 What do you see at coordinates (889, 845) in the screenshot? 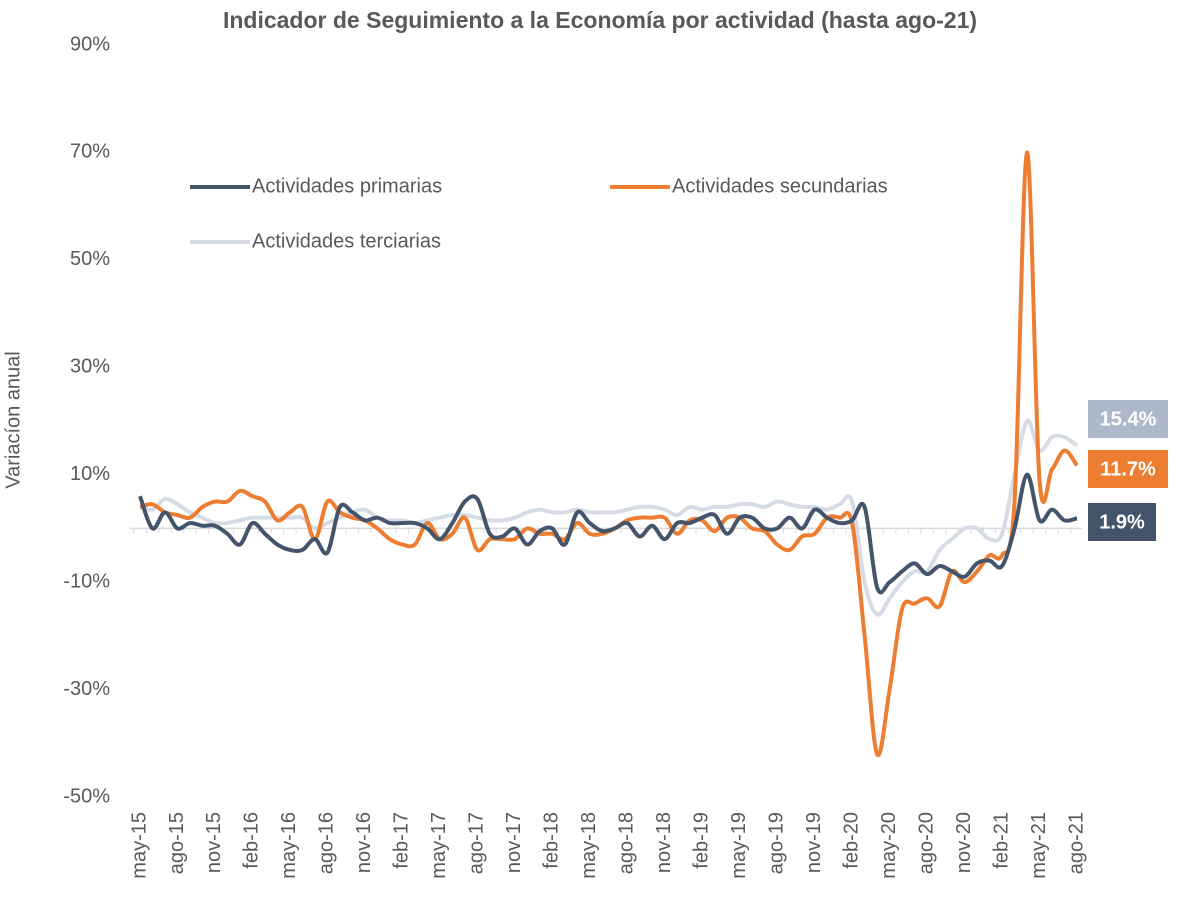
I see `x-tick-label: may-20` at bounding box center [889, 845].